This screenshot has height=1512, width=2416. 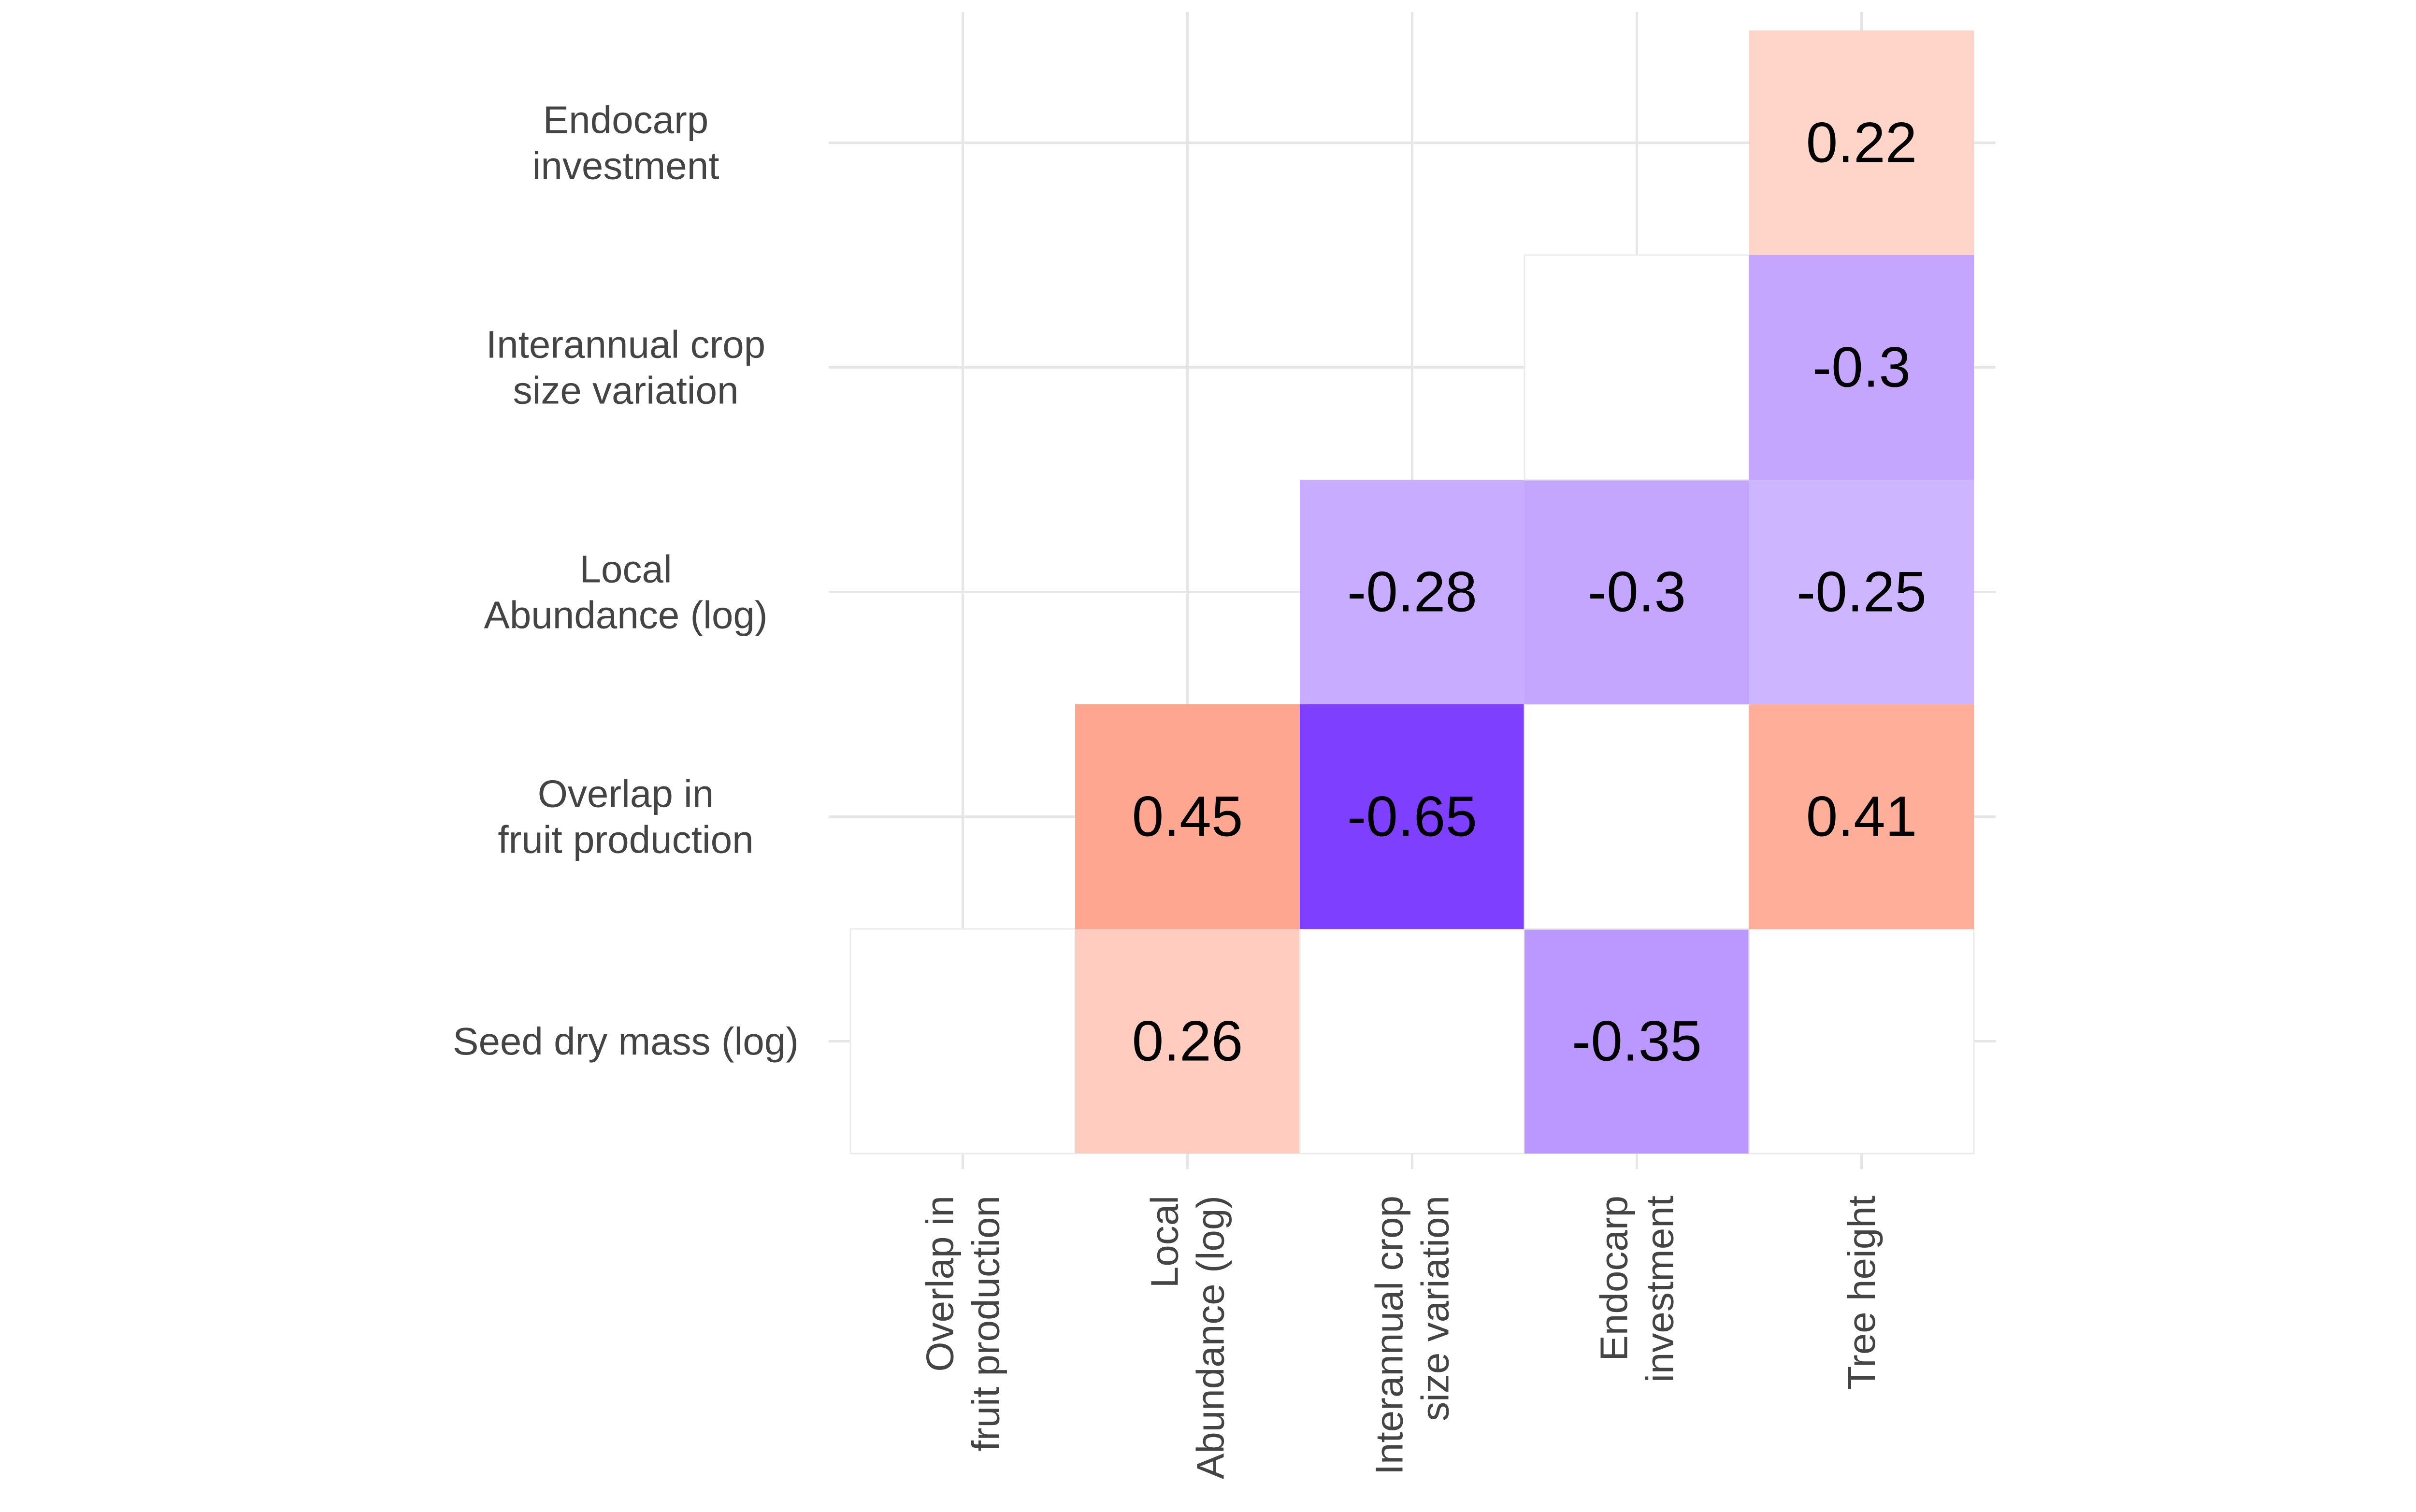 I want to click on cell-value-label: -0.25, so click(x=1862, y=592).